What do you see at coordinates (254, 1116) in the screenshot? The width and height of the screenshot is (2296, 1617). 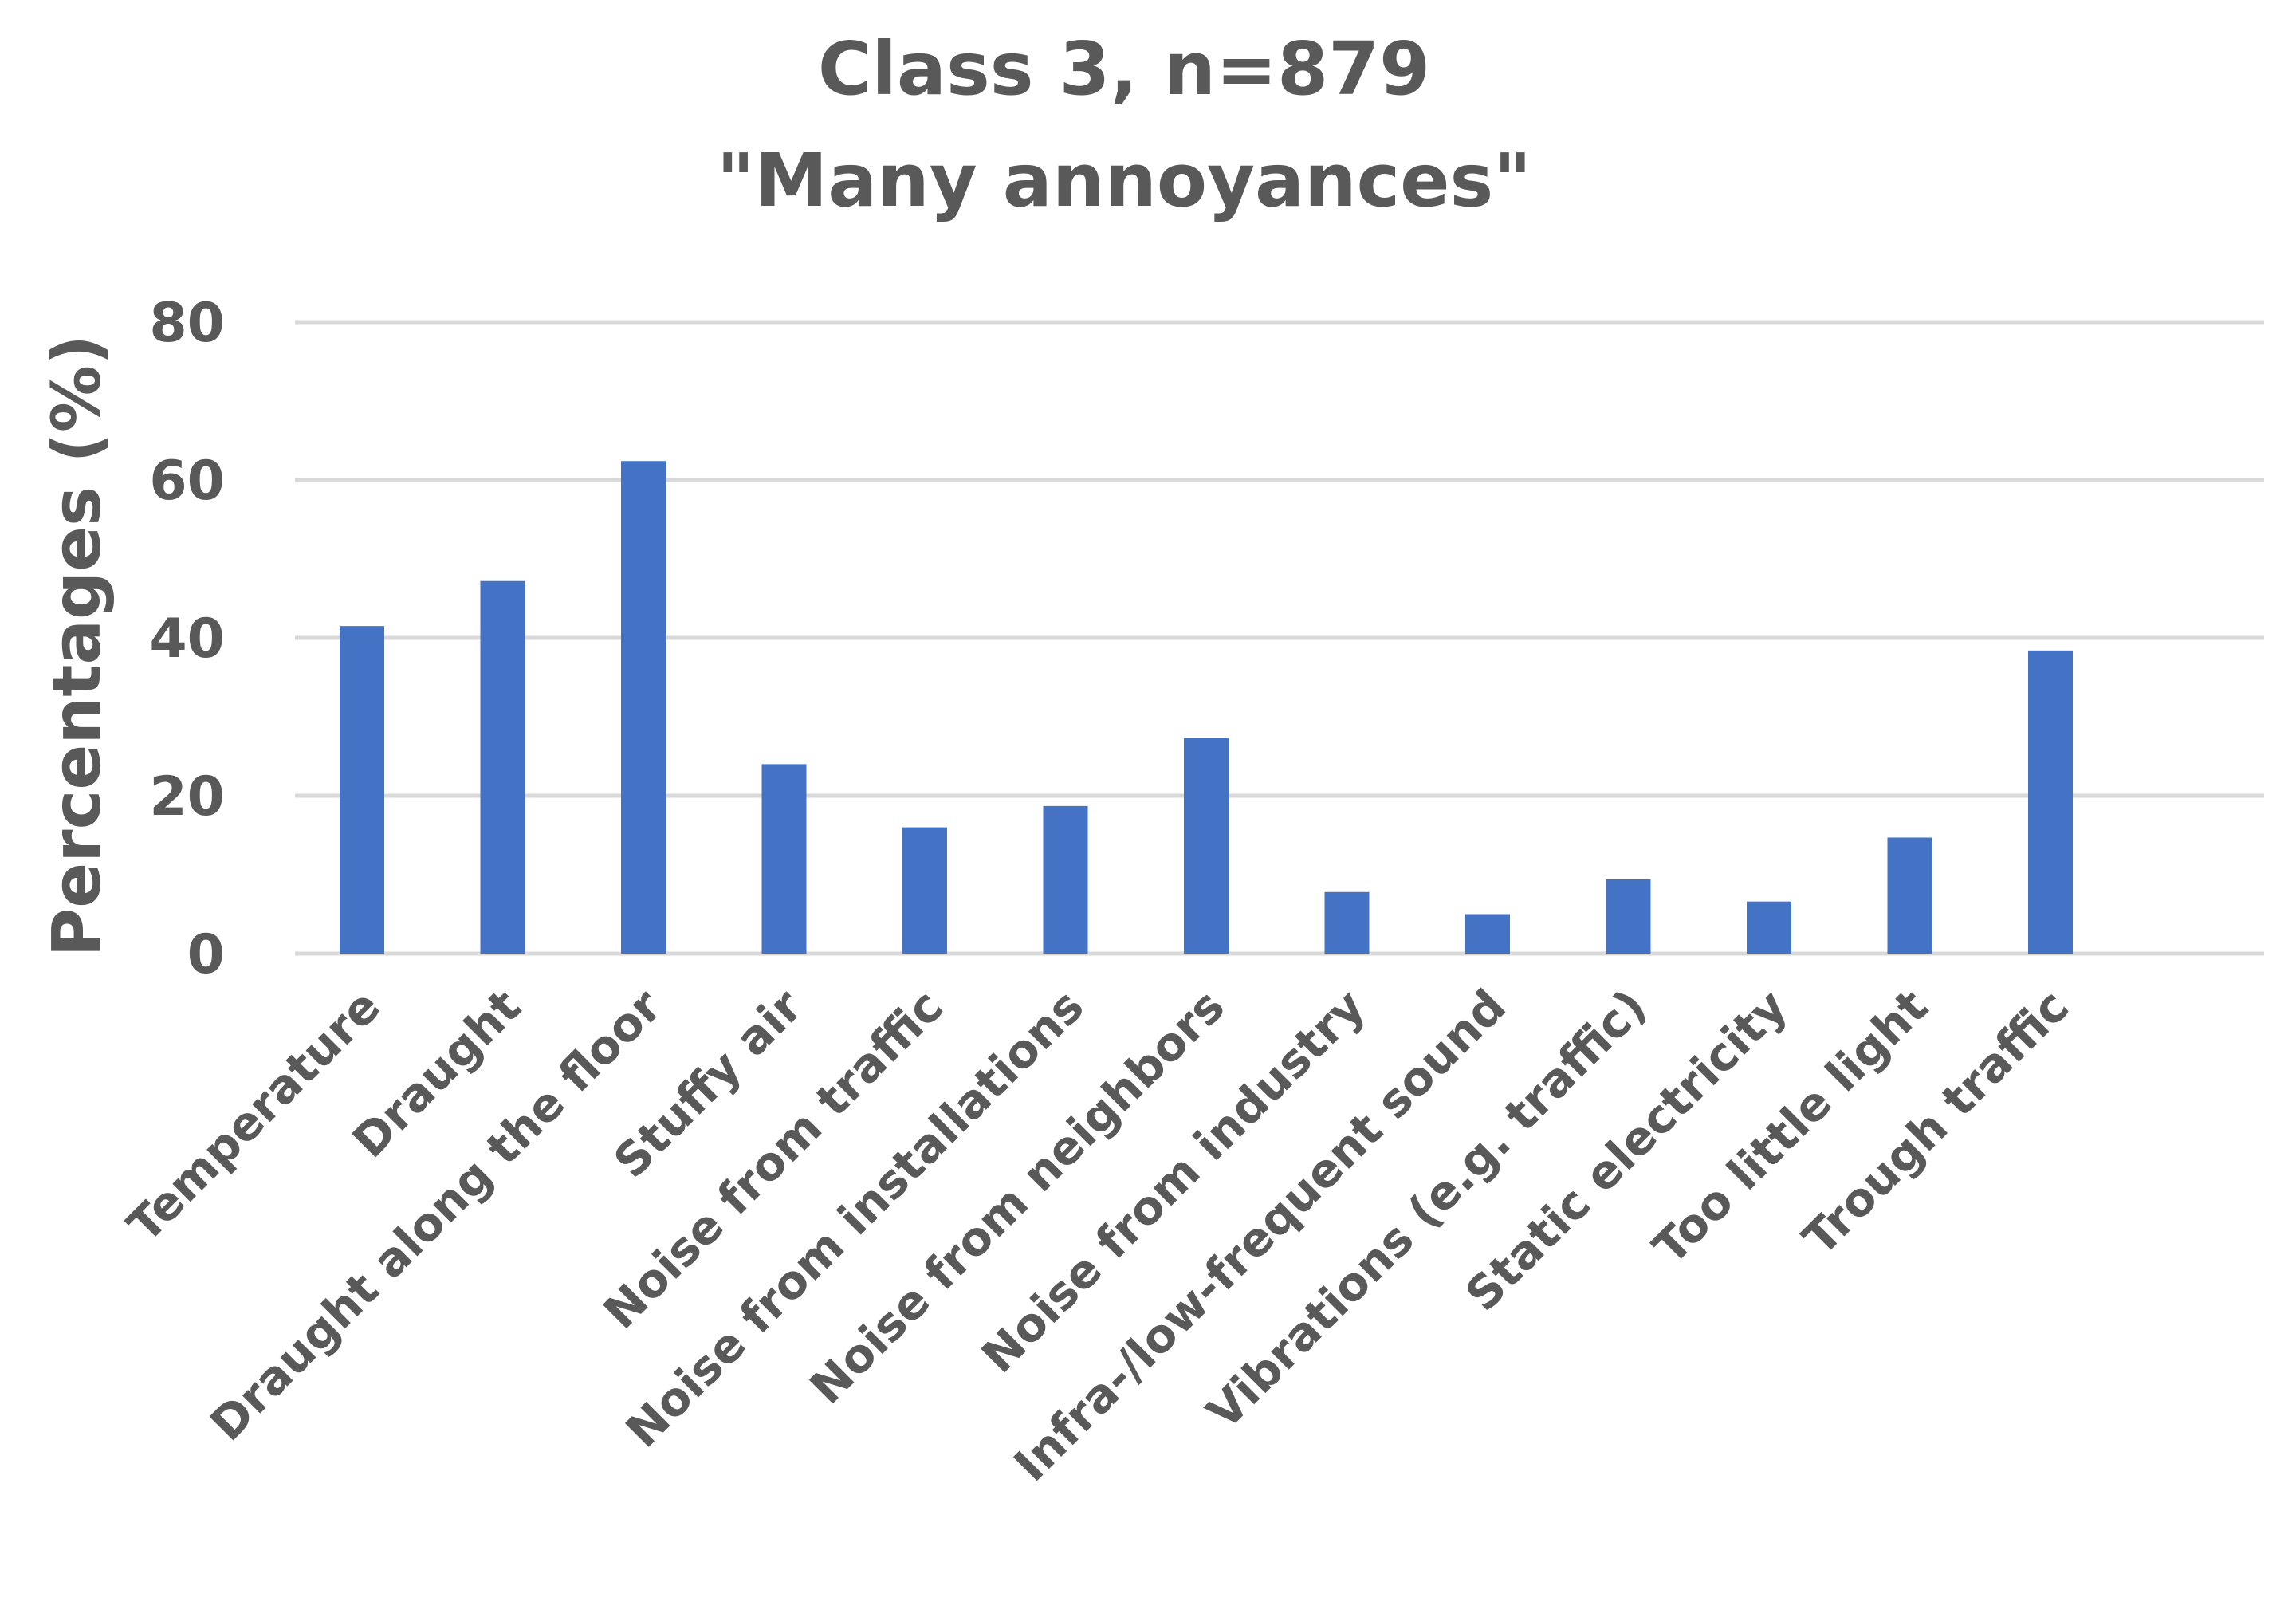 I see `x-tick-label: Temperature` at bounding box center [254, 1116].